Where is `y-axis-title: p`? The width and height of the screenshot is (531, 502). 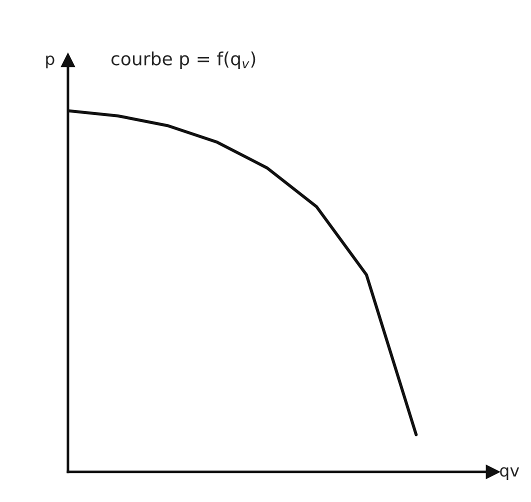
y-axis-title: p is located at coordinates (50, 62).